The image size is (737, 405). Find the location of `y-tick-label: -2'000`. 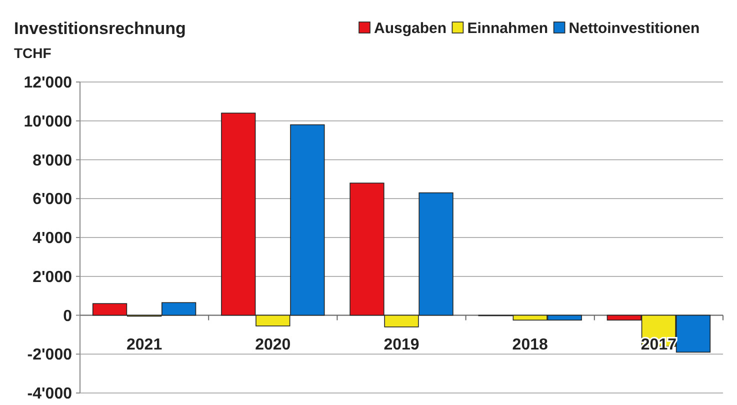

y-tick-label: -2'000 is located at coordinates (49, 355).